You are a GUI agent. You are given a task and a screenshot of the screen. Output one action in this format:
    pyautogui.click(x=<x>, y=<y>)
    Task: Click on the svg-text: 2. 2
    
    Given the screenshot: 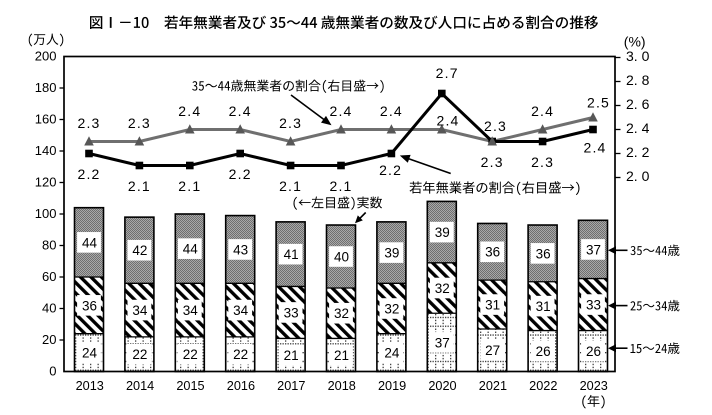 What is the action you would take?
    pyautogui.click(x=638, y=152)
    